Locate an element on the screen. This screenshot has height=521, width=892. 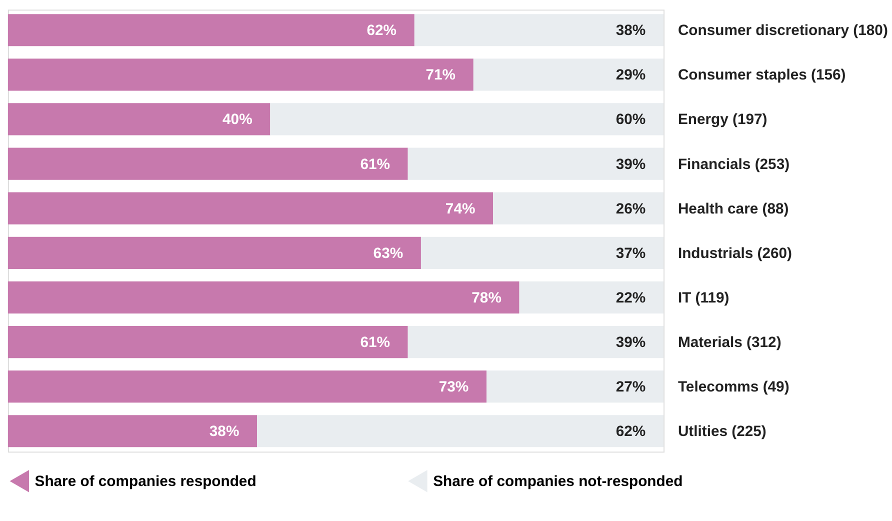
data-label: 29% is located at coordinates (631, 76).